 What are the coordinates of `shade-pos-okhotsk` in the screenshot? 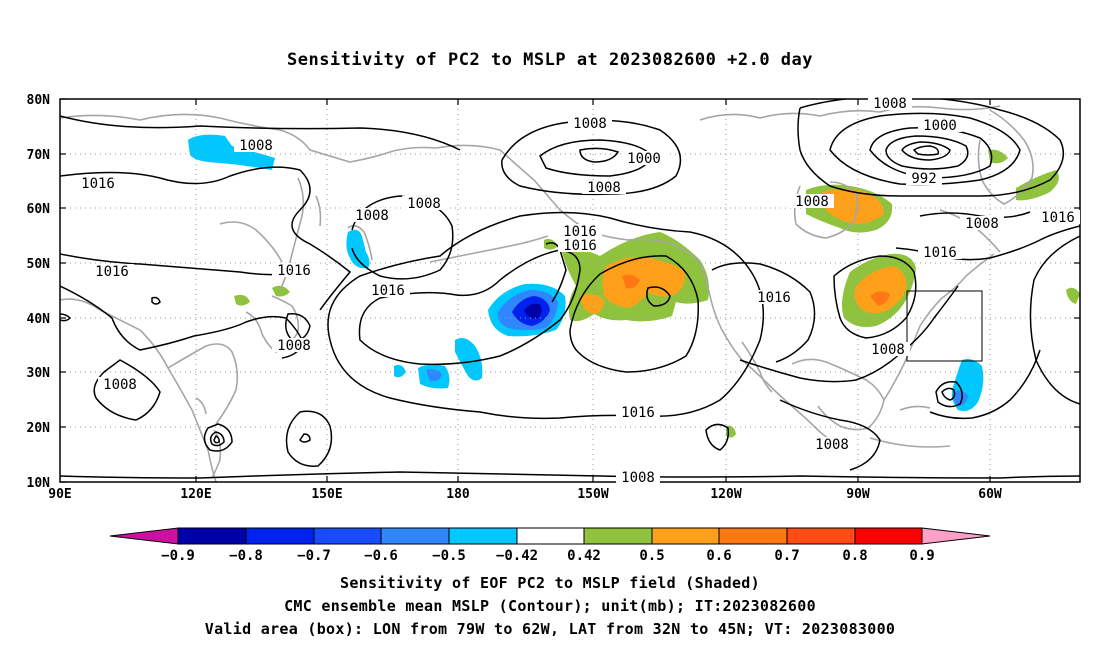 It's located at (281, 291).